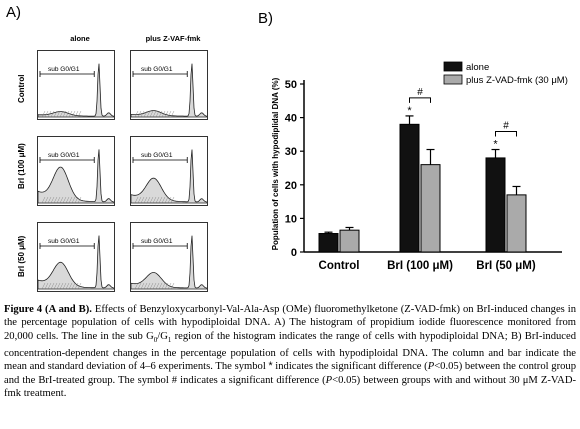 Image resolution: width=580 pixels, height=429 pixels. I want to click on caption-p-1: P, so click(431, 367).